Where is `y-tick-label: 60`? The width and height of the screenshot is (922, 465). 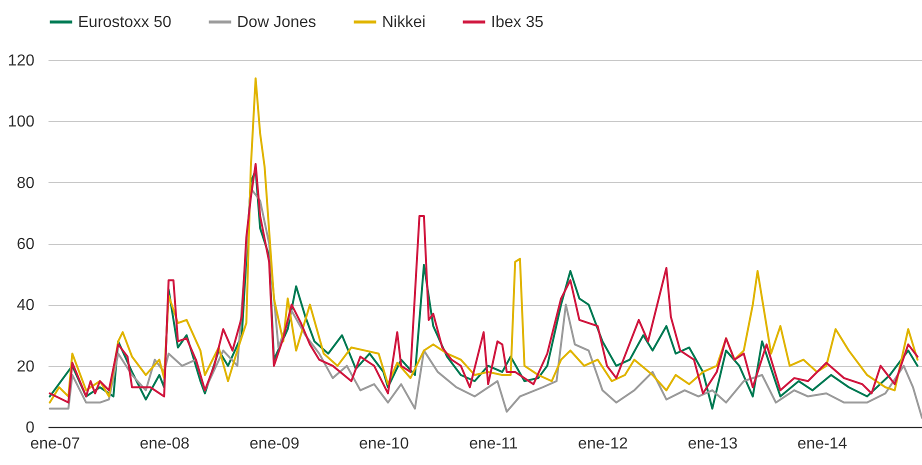
y-tick-label: 60 is located at coordinates (25, 244).